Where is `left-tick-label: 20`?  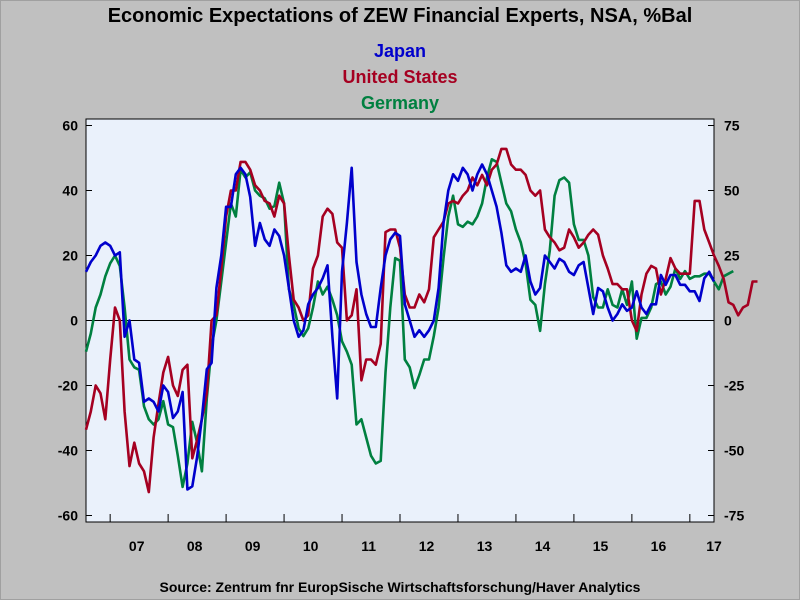
left-tick-label: 20 is located at coordinates (70, 256).